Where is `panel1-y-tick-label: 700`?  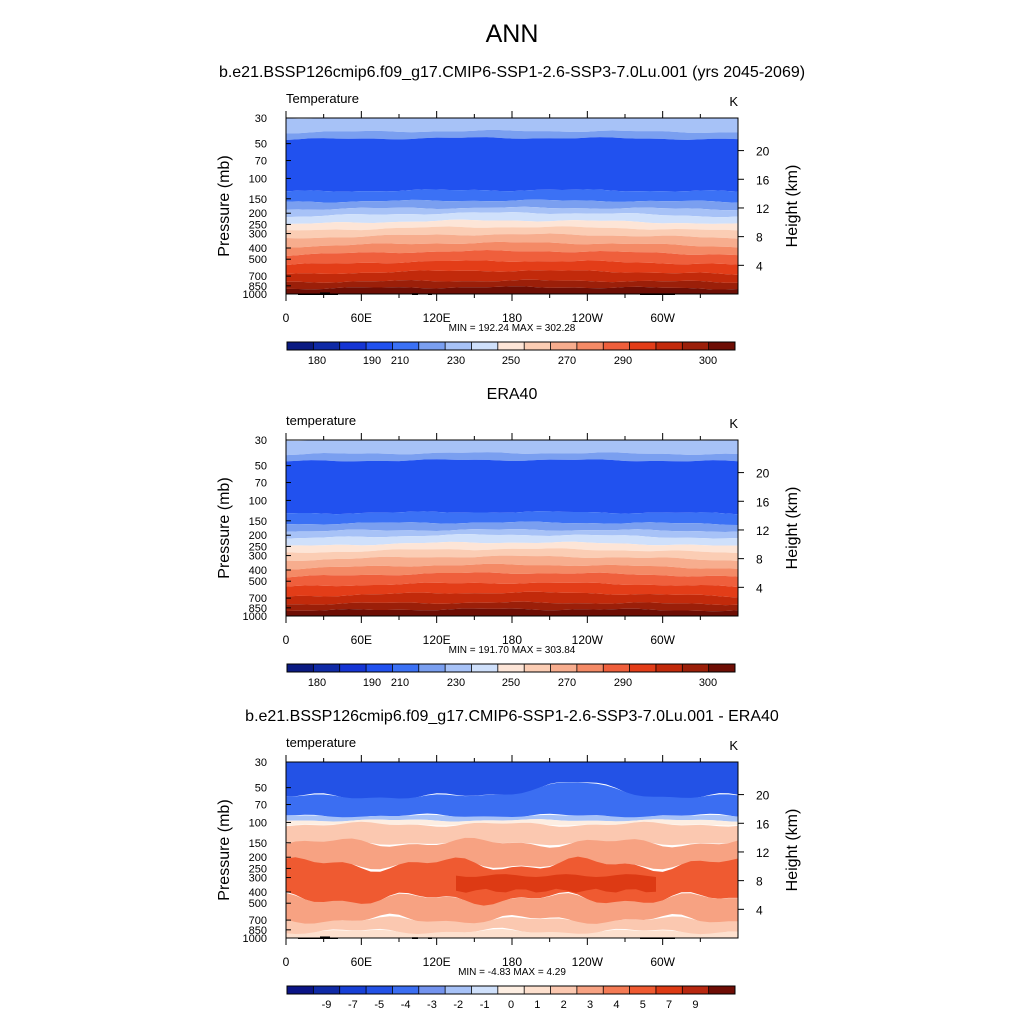
panel1-y-tick-label: 700 is located at coordinates (258, 277).